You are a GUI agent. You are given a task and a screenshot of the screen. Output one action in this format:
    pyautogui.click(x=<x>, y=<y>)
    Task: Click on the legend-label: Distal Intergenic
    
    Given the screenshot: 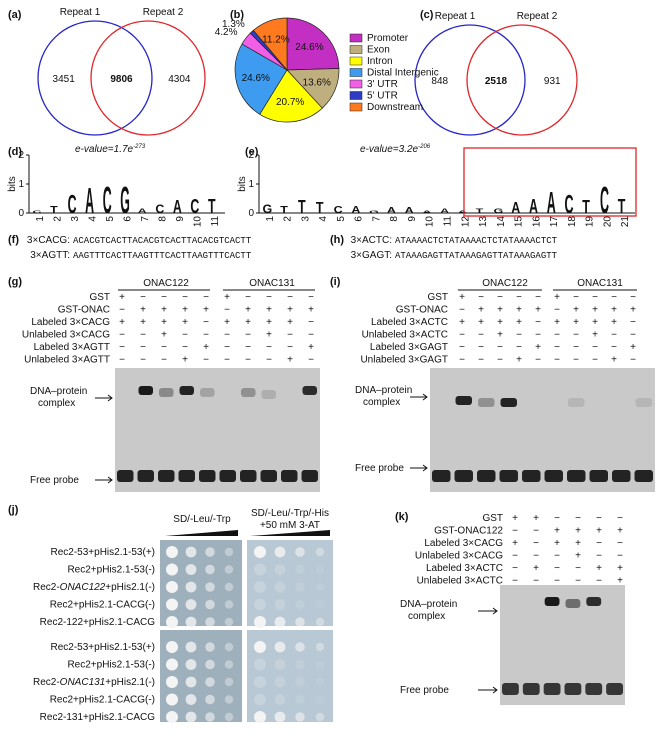 What is the action you would take?
    pyautogui.click(x=403, y=73)
    